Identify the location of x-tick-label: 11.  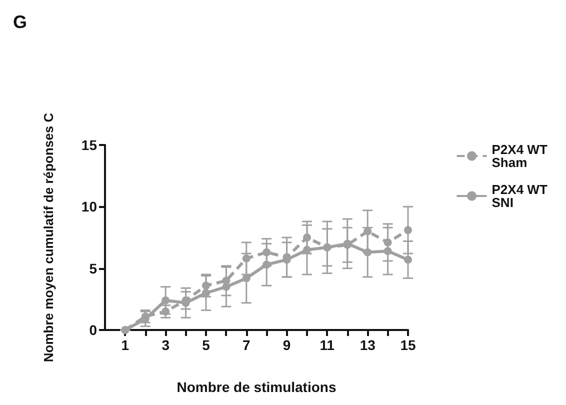
(327, 345).